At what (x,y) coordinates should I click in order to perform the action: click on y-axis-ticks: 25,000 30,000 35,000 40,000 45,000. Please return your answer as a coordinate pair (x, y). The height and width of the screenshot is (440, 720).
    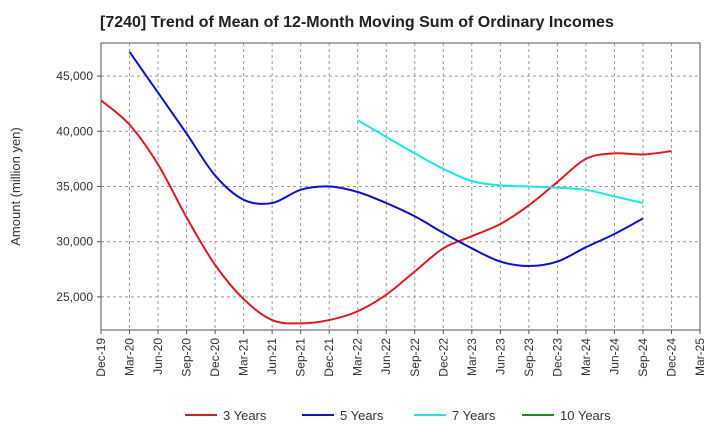
    Looking at the image, I should click on (78, 186).